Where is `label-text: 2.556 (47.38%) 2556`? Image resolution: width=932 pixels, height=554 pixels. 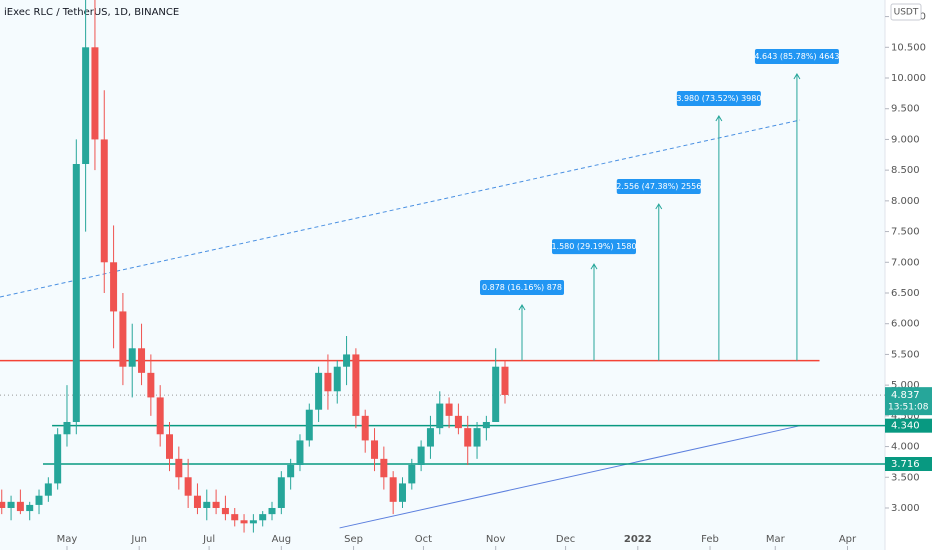 label-text: 2.556 (47.38%) 2556 is located at coordinates (658, 186).